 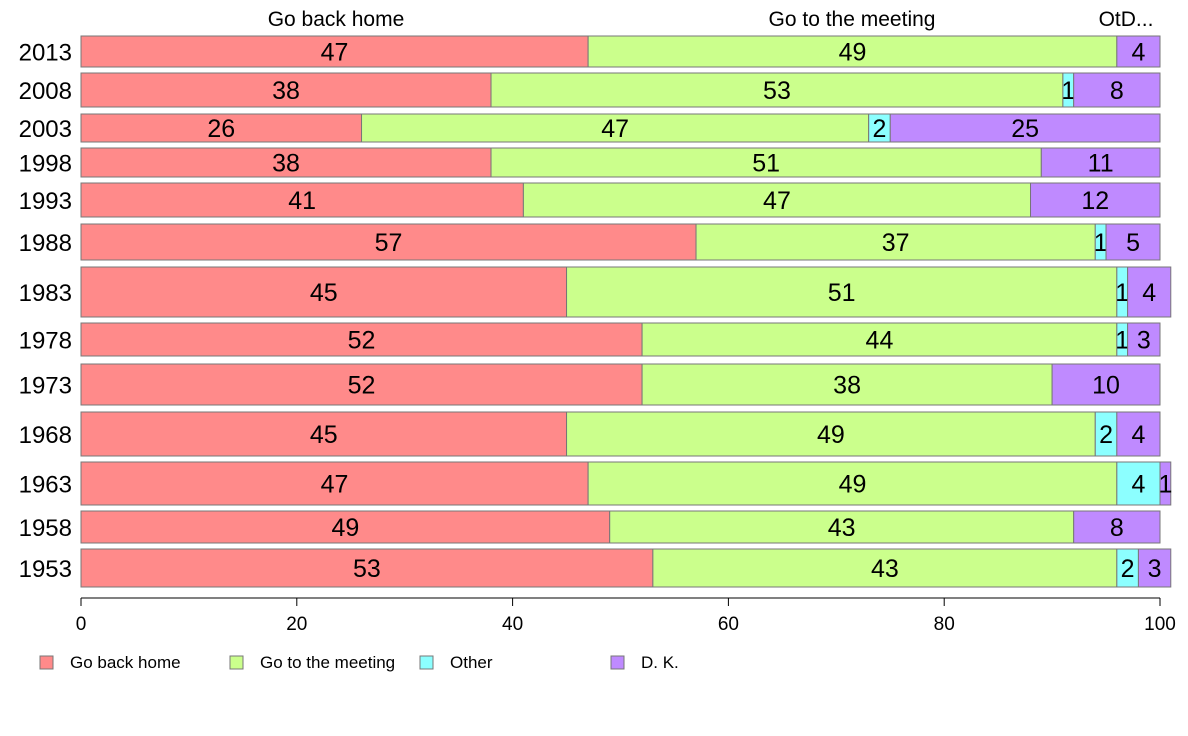 I want to click on legend-swatch-go-to-the-meeting, so click(x=236, y=662).